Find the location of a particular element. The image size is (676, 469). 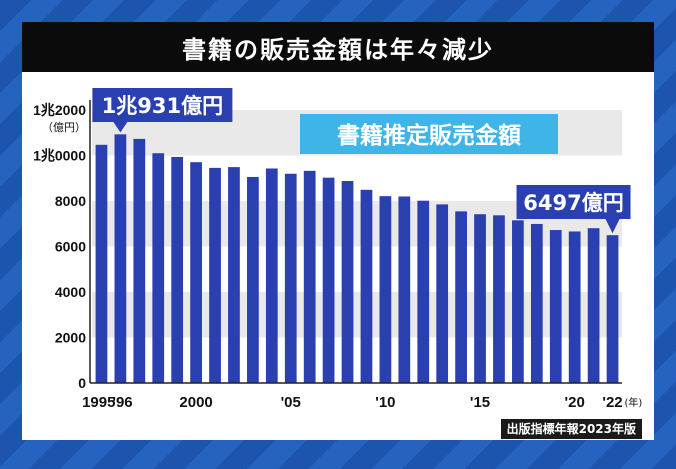

x-unit-label: (年) is located at coordinates (634, 402).